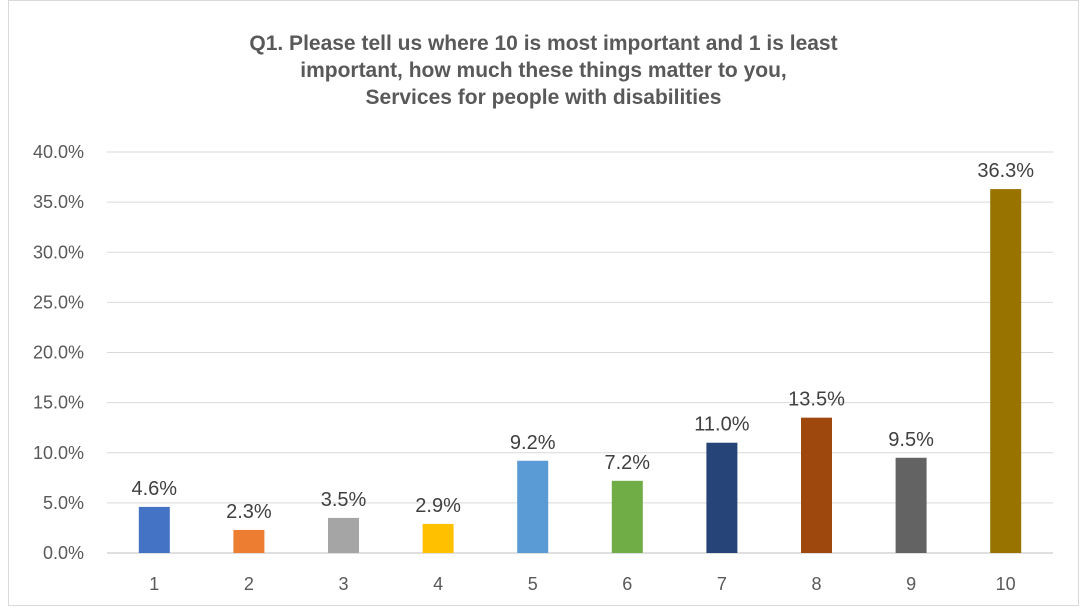 This screenshot has width=1087, height=610. Describe the element at coordinates (58, 453) in the screenshot. I see `y-tick-label: 10.0%` at that location.